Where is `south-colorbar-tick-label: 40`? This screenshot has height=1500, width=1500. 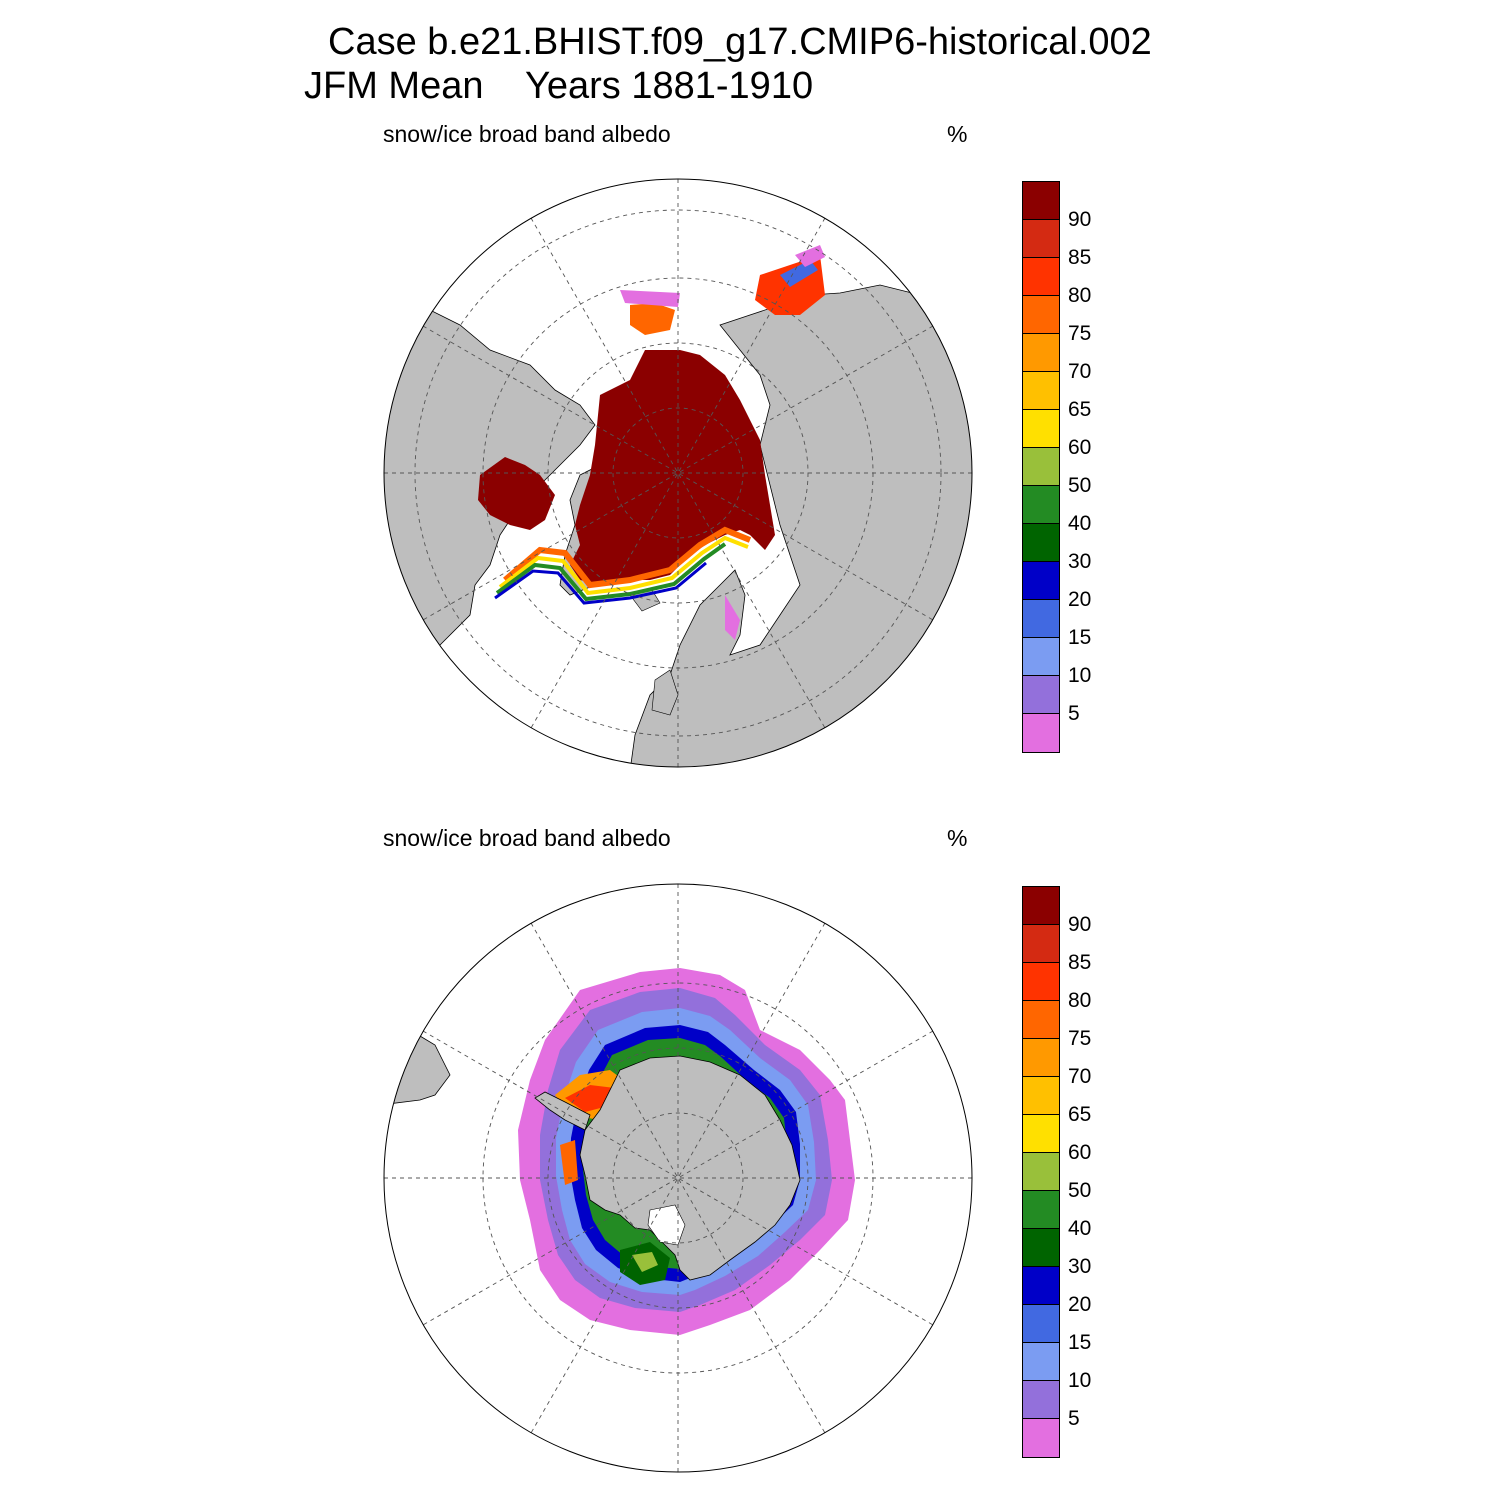
south-colorbar-tick-label: 40 is located at coordinates (1080, 1228).